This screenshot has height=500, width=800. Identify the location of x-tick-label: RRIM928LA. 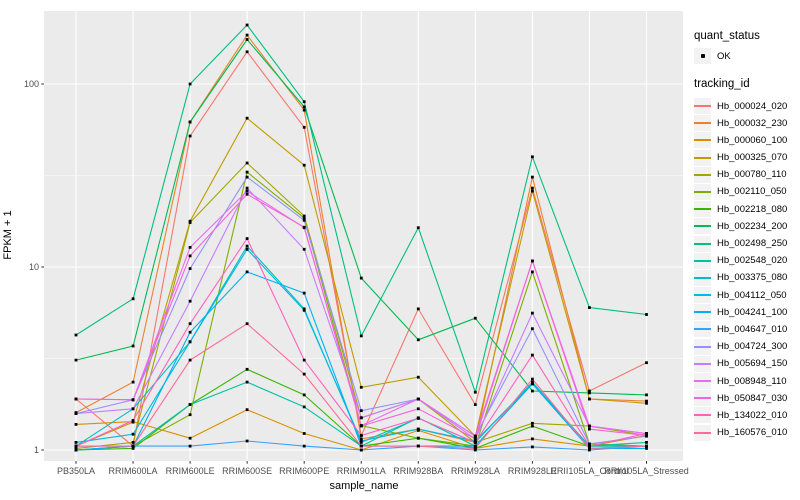
(475, 471).